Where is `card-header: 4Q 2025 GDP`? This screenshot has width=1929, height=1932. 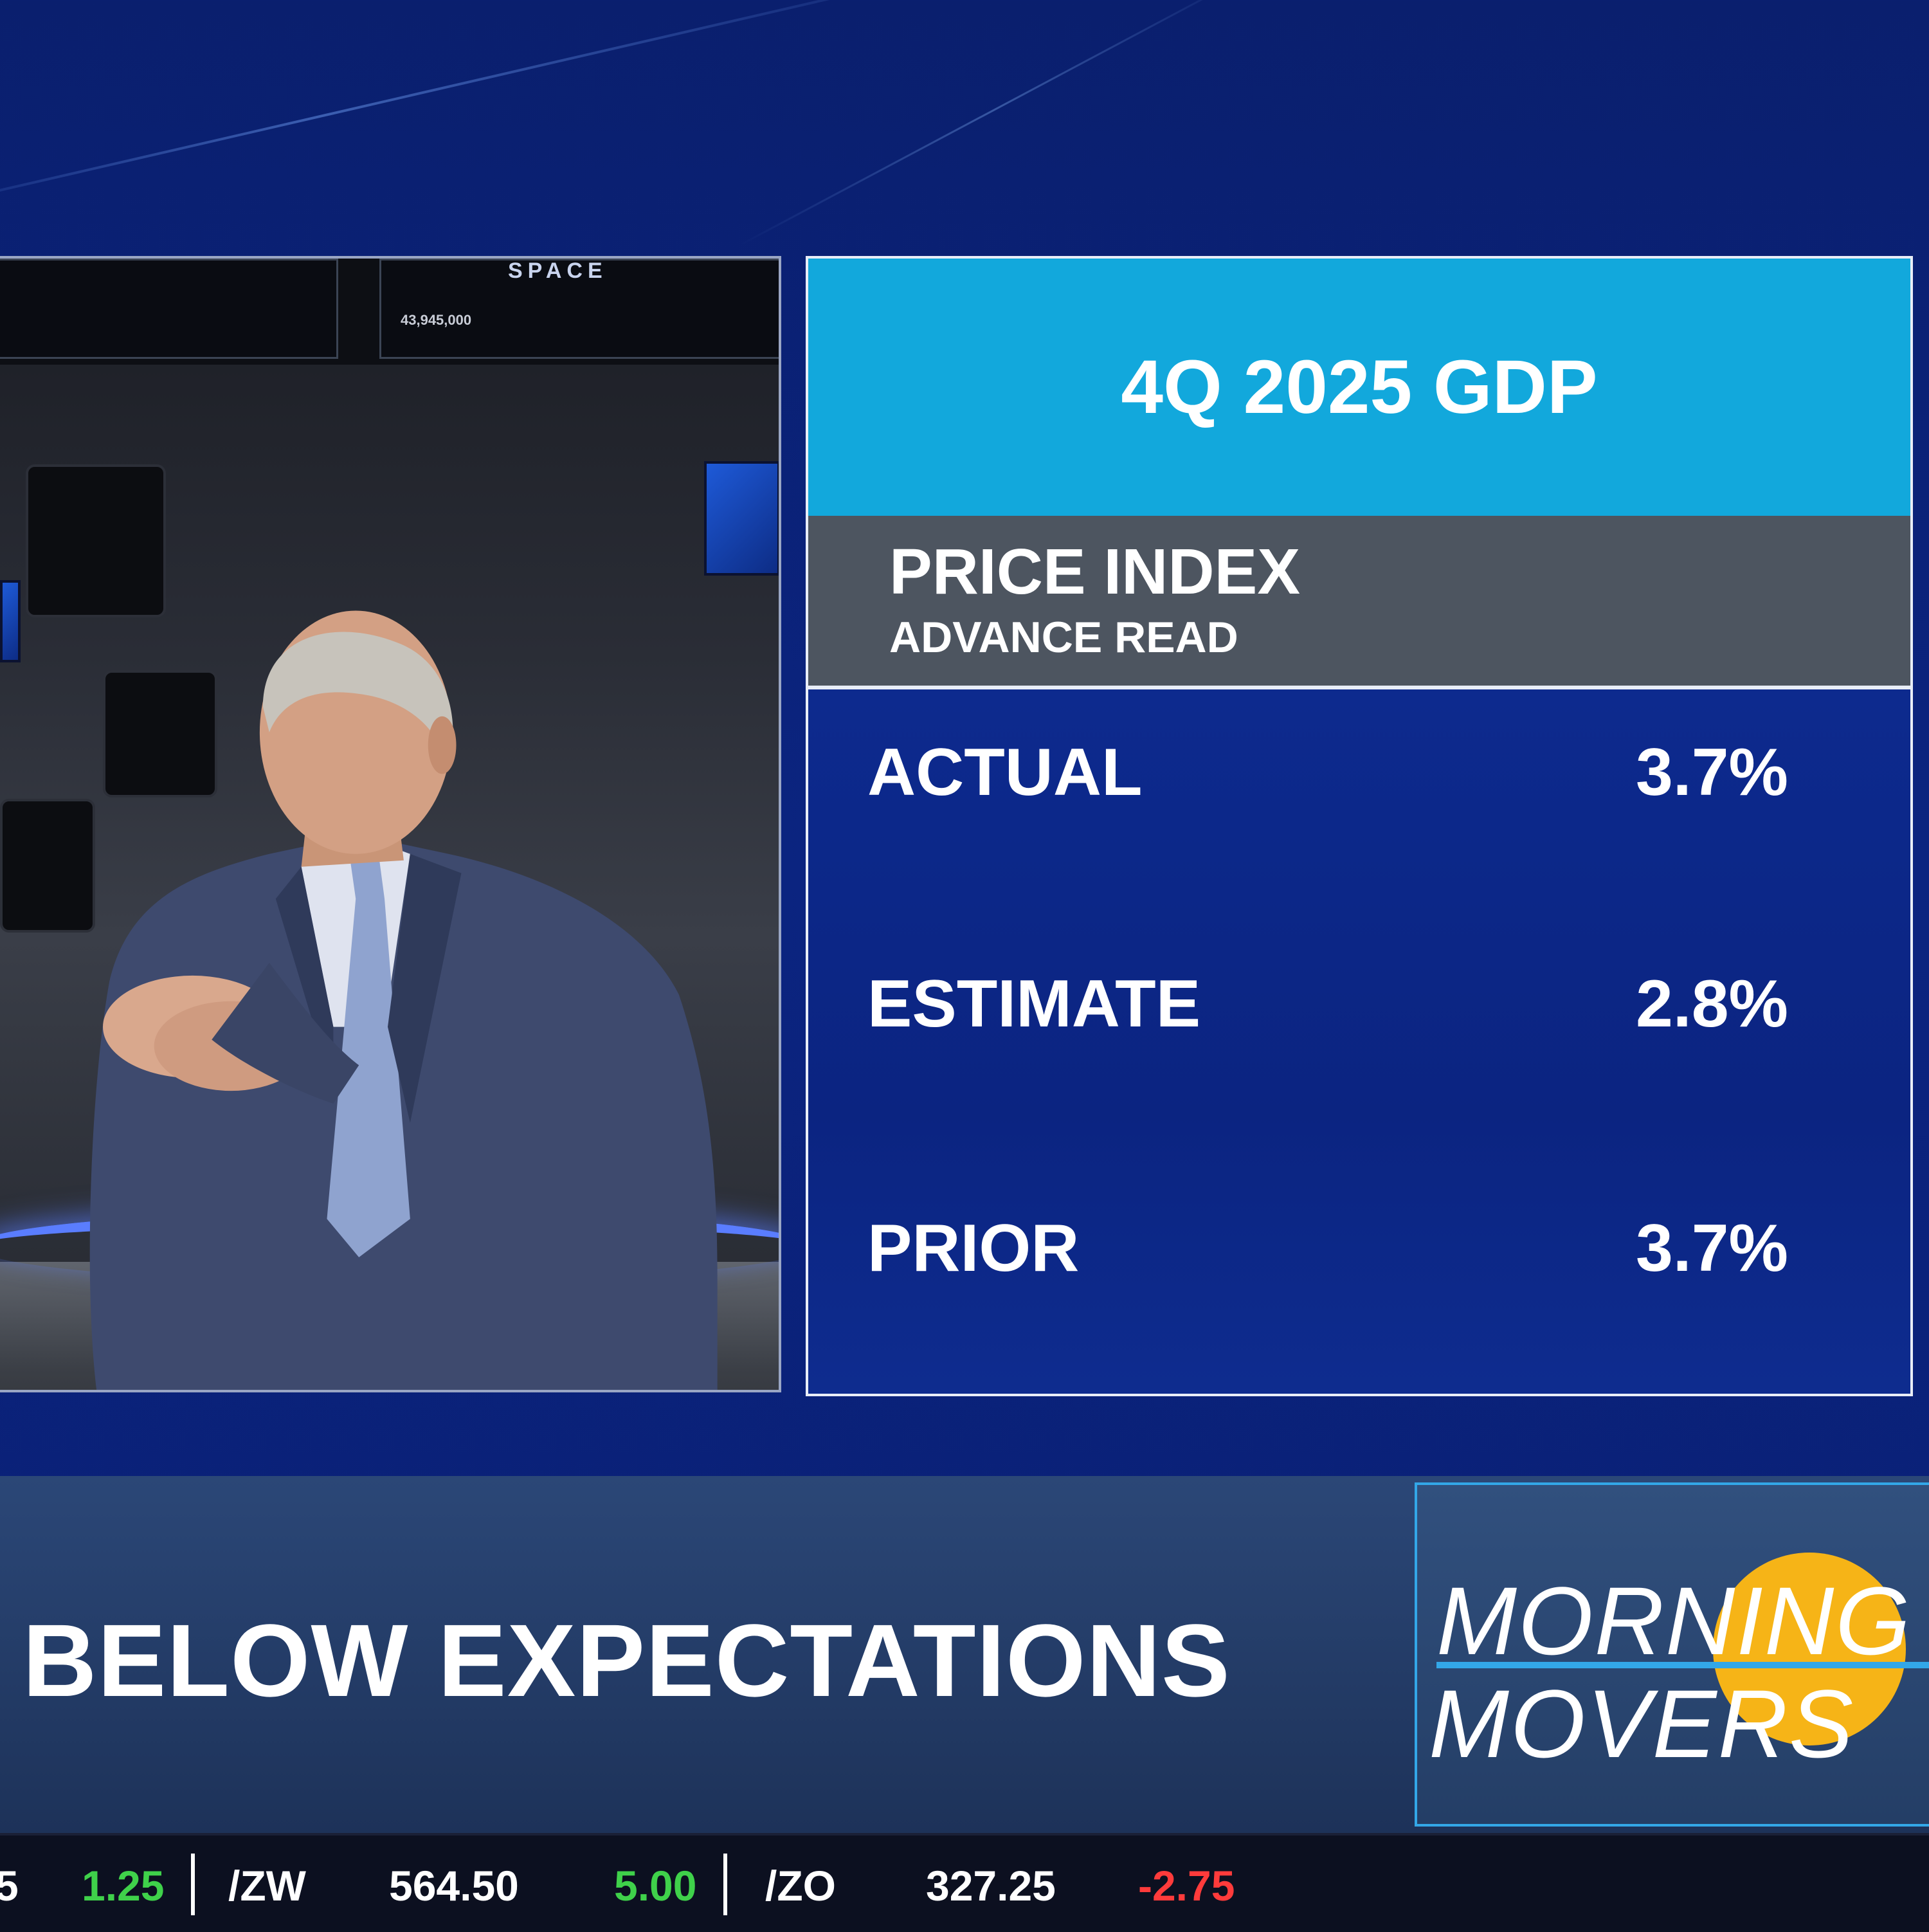
card-header: 4Q 2025 GDP is located at coordinates (1359, 387).